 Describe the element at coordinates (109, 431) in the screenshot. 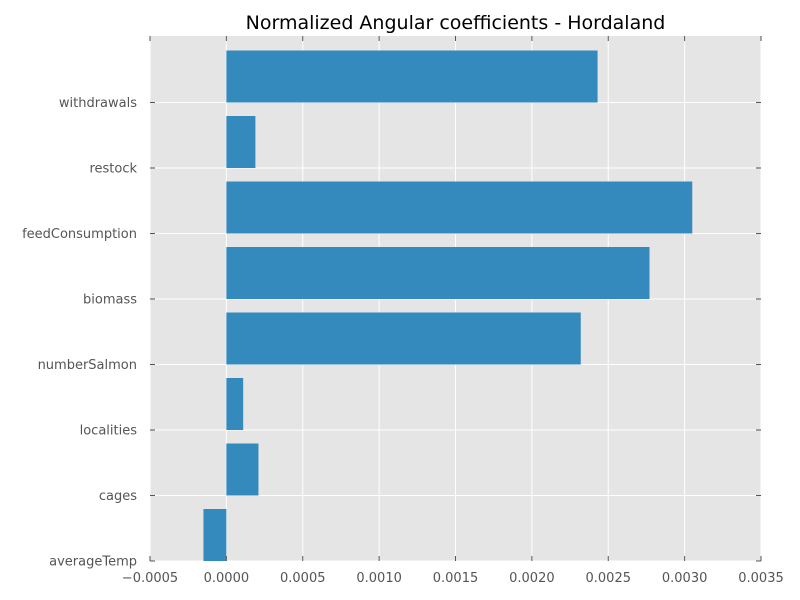

I see `y-tick-label: localities` at that location.